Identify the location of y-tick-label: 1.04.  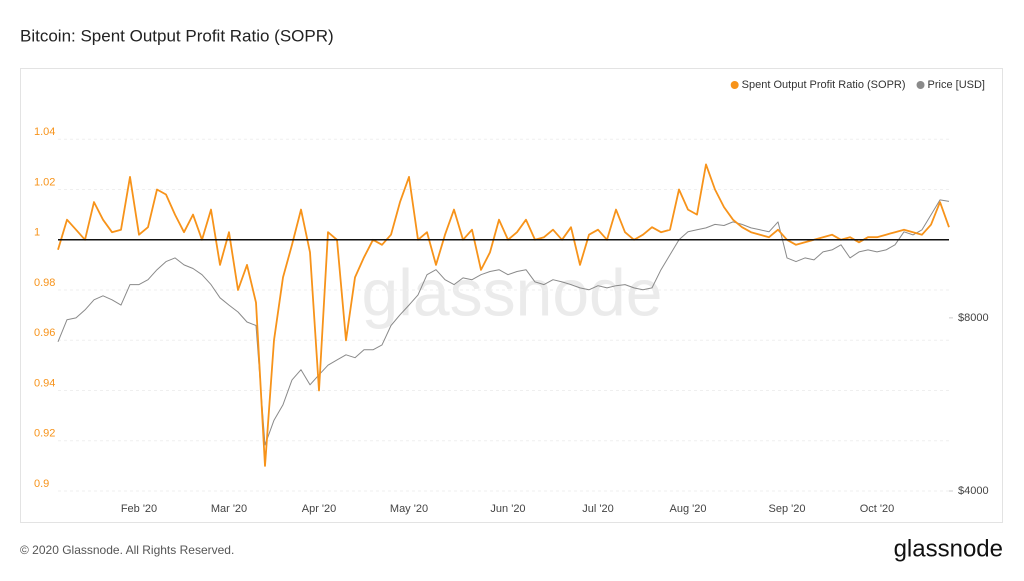
(44, 132).